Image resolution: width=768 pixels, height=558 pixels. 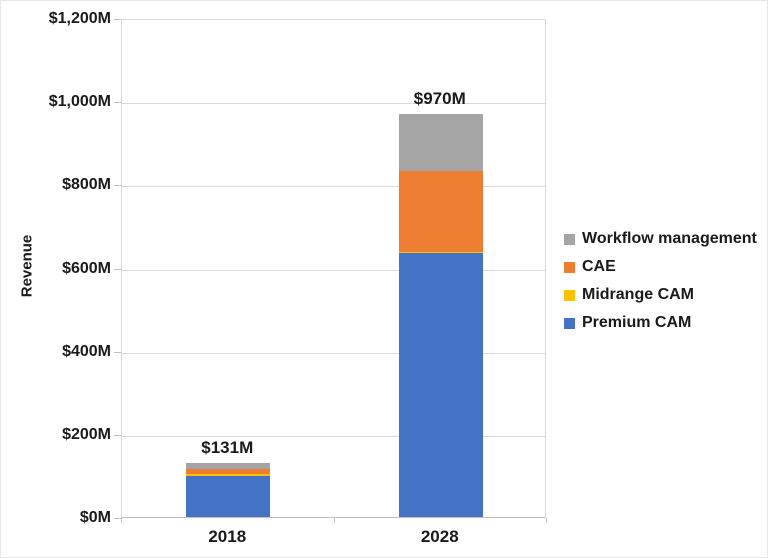 I want to click on legend-item-premium-cam: Premium CAM, so click(x=660, y=323).